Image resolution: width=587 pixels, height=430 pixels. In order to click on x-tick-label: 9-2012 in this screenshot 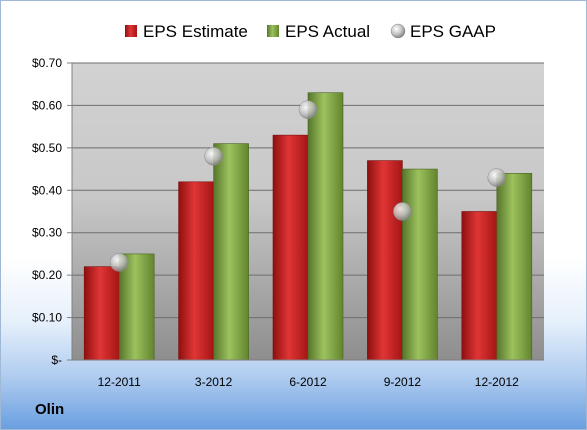, I will do `click(403, 382)`.